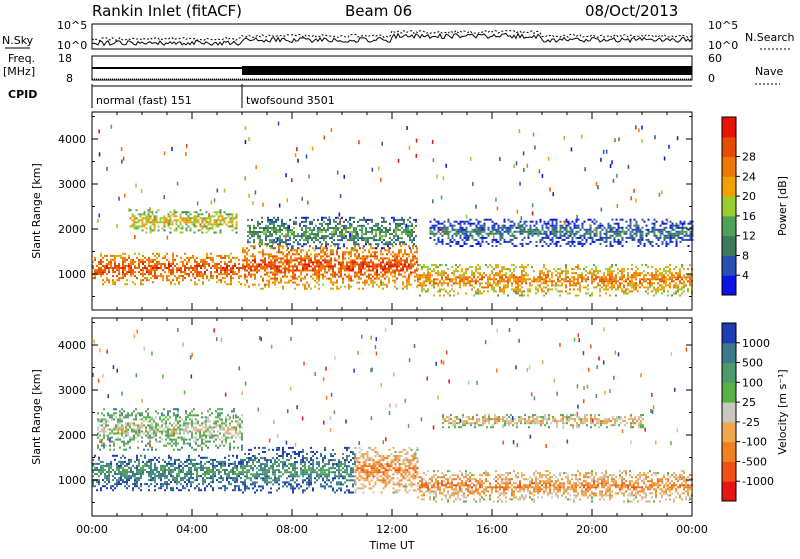 The height and width of the screenshot is (559, 800). What do you see at coordinates (715, 58) in the screenshot?
I see `nave-tick-top: 60` at bounding box center [715, 58].